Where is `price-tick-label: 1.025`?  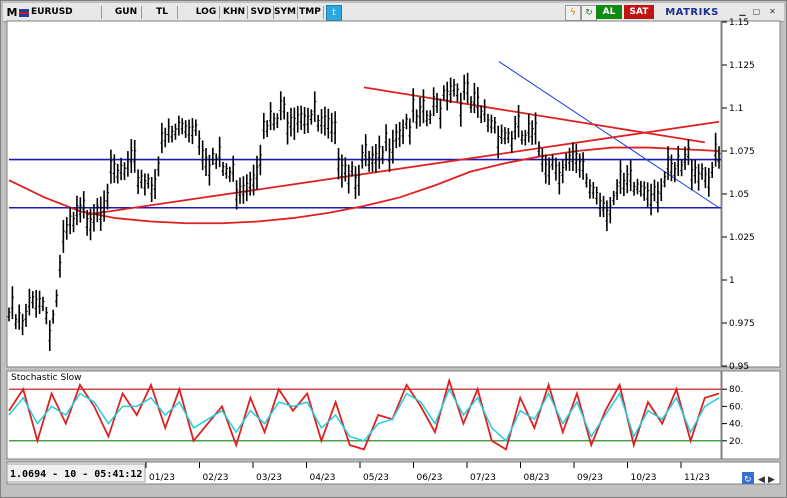
price-tick-label: 1.025 is located at coordinates (742, 238).